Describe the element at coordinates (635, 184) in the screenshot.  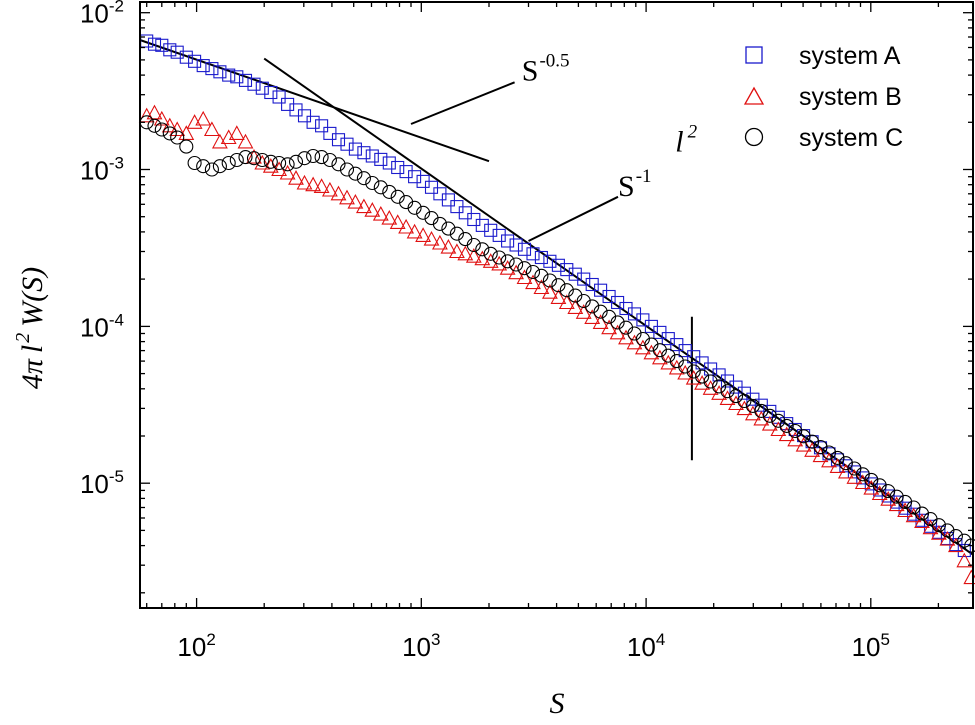
I see `annotation-s1: S-1` at that location.